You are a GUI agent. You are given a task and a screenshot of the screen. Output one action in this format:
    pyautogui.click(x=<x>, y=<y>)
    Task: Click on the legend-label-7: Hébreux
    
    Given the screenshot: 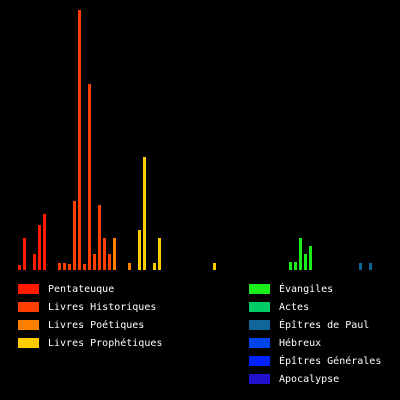 What is the action you would take?
    pyautogui.click(x=300, y=343)
    